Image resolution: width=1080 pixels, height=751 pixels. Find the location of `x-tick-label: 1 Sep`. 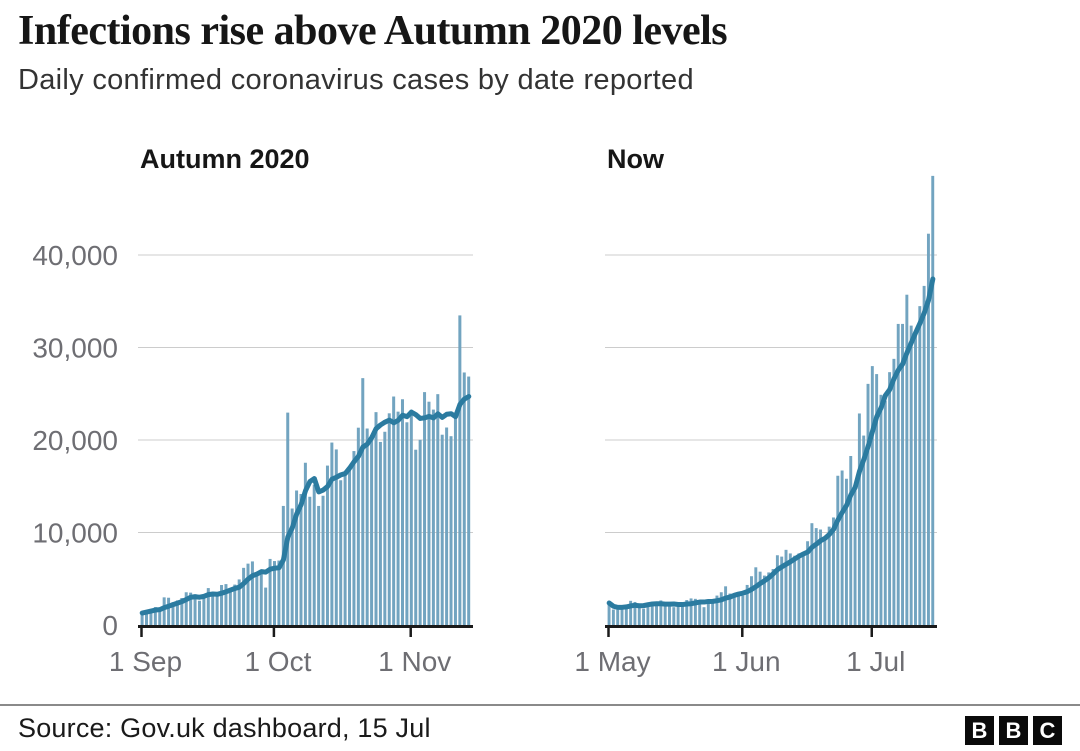

x-tick-label: 1 Sep is located at coordinates (145, 661).